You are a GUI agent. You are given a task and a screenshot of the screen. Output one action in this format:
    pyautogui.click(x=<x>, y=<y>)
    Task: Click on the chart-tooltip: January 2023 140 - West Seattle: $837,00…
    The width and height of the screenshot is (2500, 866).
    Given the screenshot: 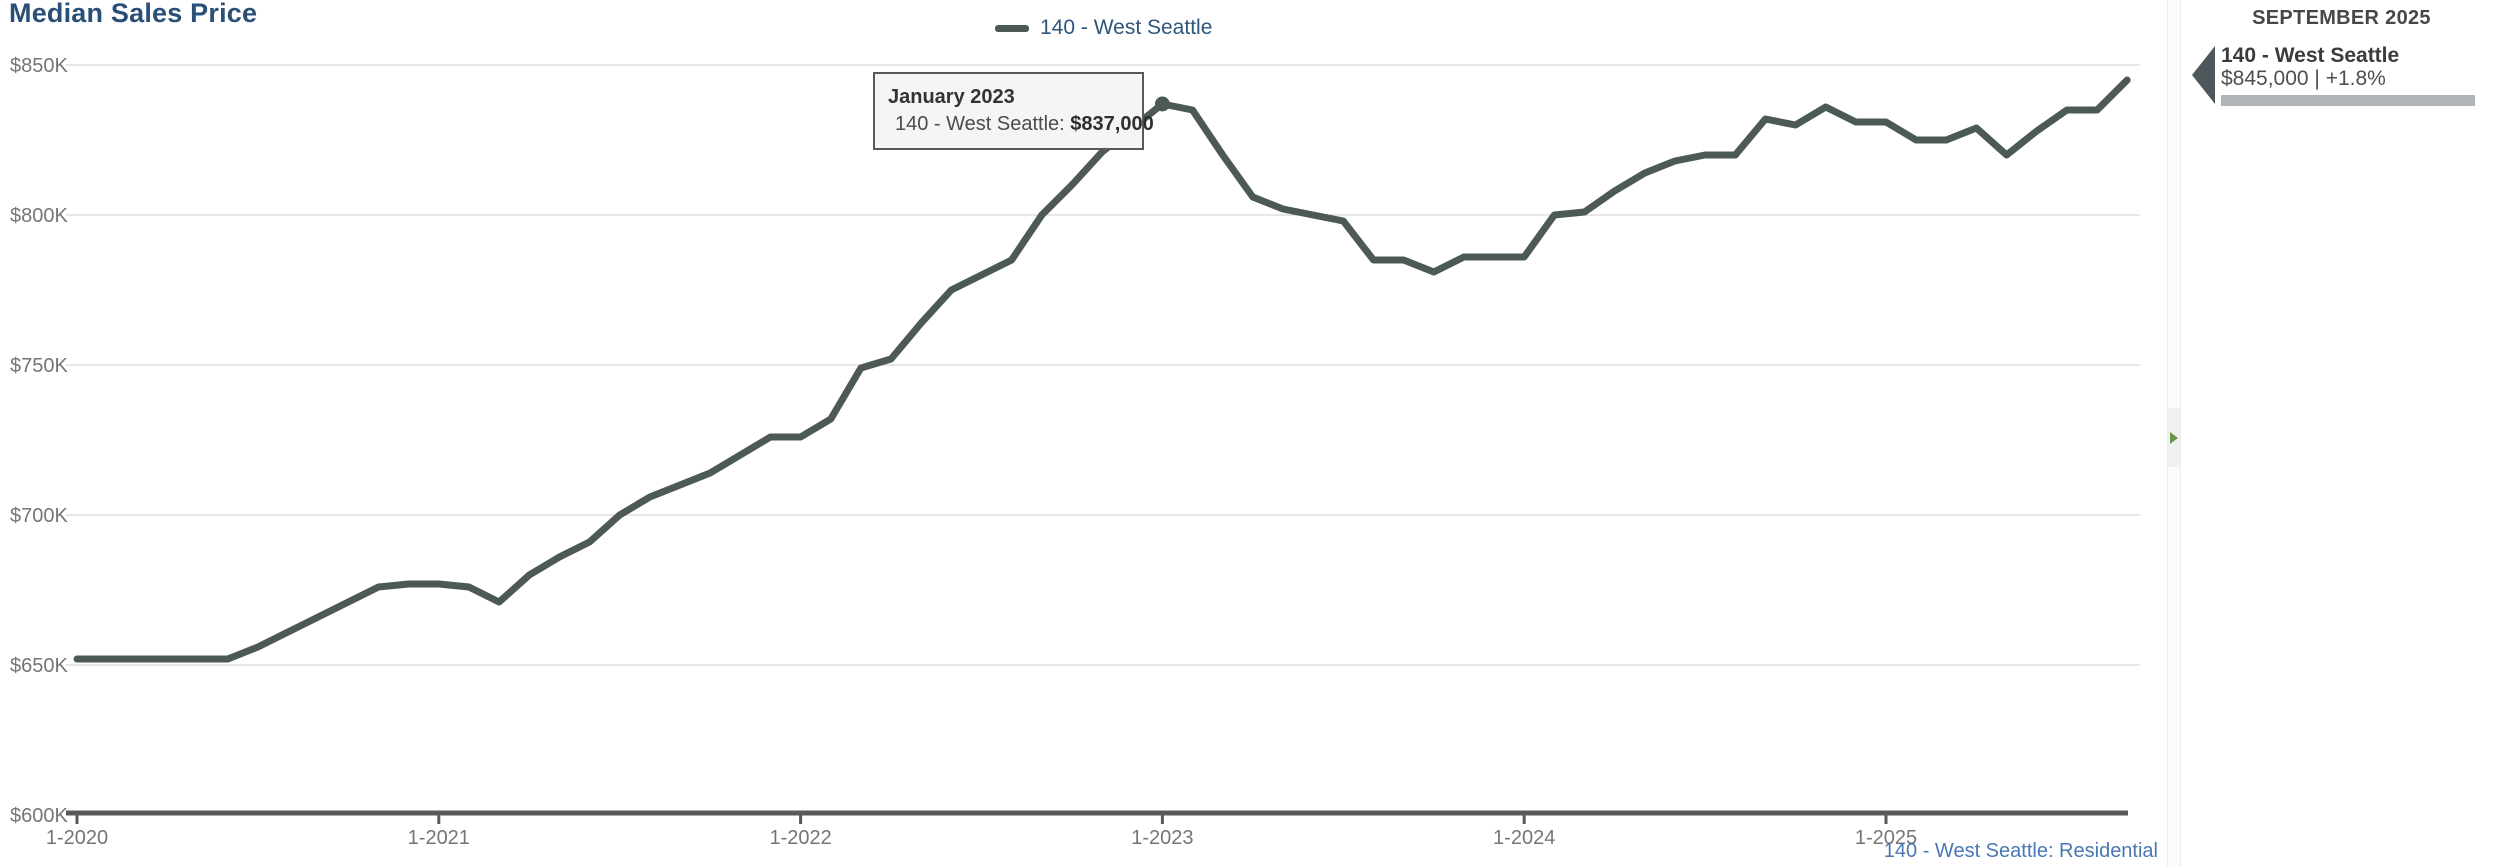 What is the action you would take?
    pyautogui.click(x=1013, y=111)
    